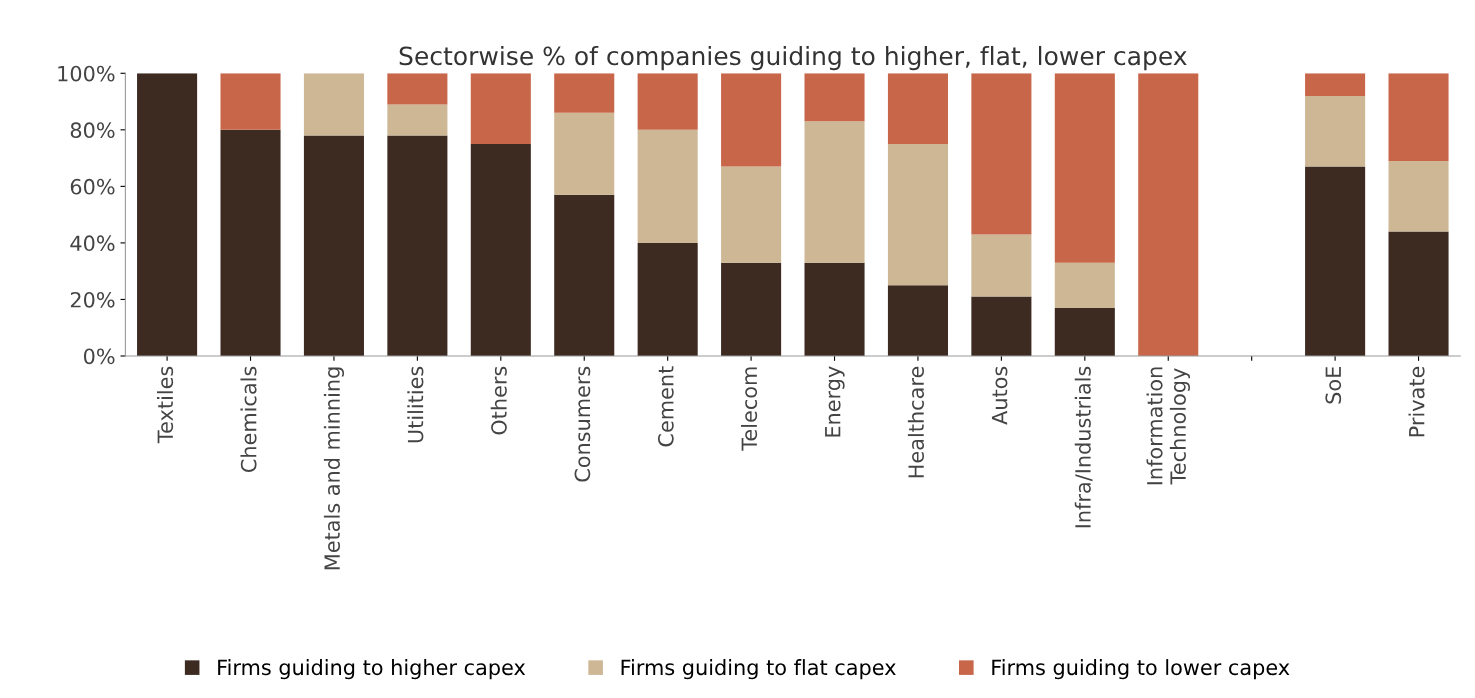 This screenshot has width=1475, height=698. Describe the element at coordinates (92, 243) in the screenshot. I see `y-tick-label: 40%` at that location.